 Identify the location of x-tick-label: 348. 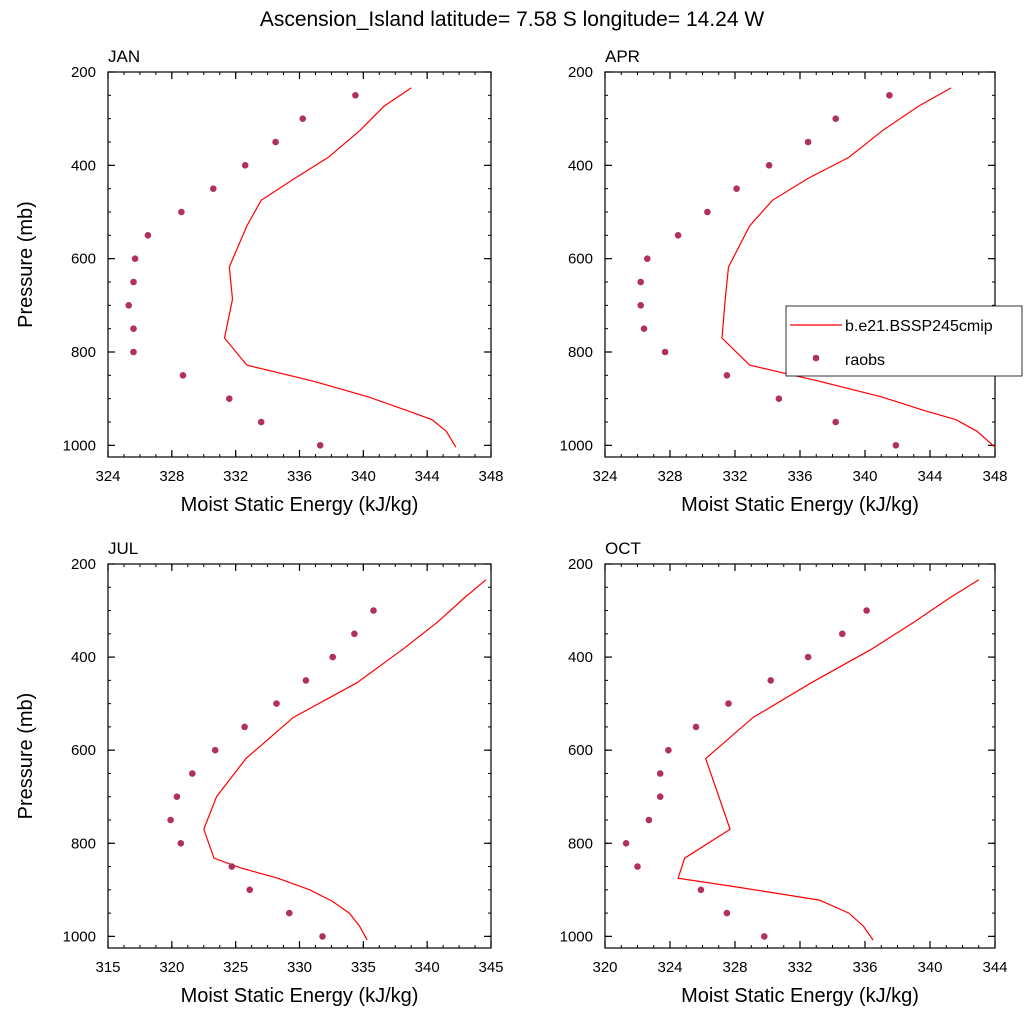
(490, 476).